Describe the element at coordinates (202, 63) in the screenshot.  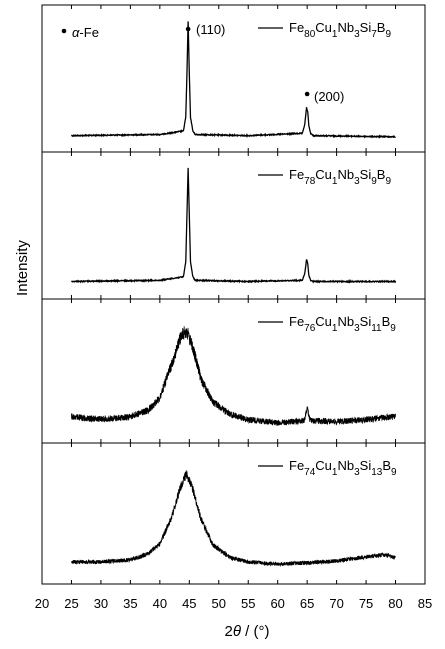
I see `peak-annotations: α-Fe (110) (200)` at that location.